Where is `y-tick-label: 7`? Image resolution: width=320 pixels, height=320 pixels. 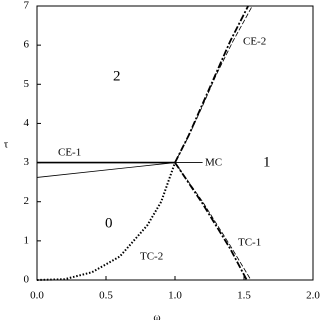
y-tick-label: 7 is located at coordinates (27, 6).